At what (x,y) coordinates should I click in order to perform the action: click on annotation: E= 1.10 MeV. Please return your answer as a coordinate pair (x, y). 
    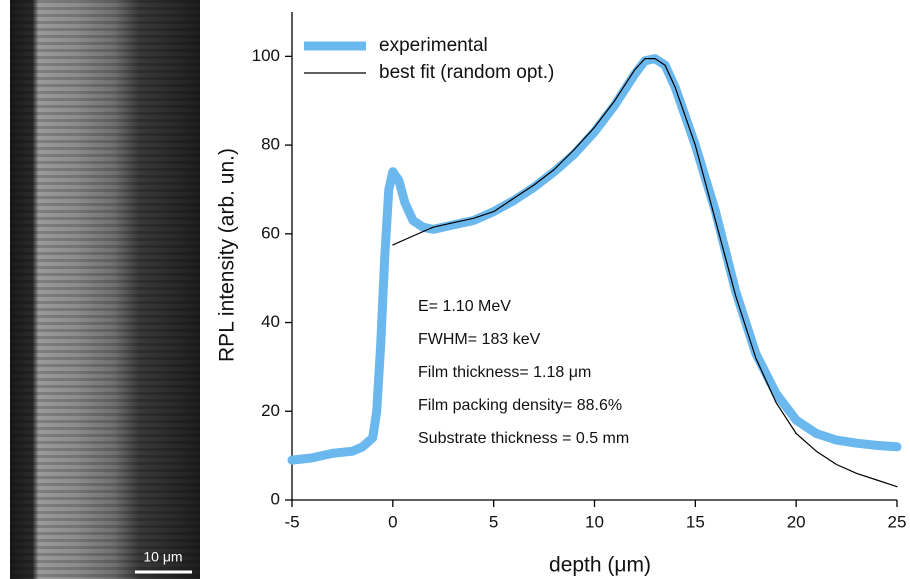
    Looking at the image, I should click on (464, 306).